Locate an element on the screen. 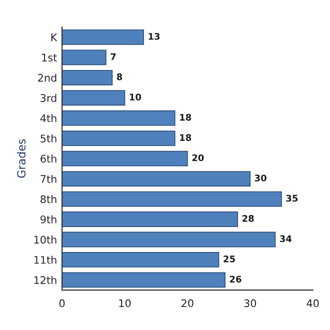  y-tick-label: 8th is located at coordinates (48, 199).